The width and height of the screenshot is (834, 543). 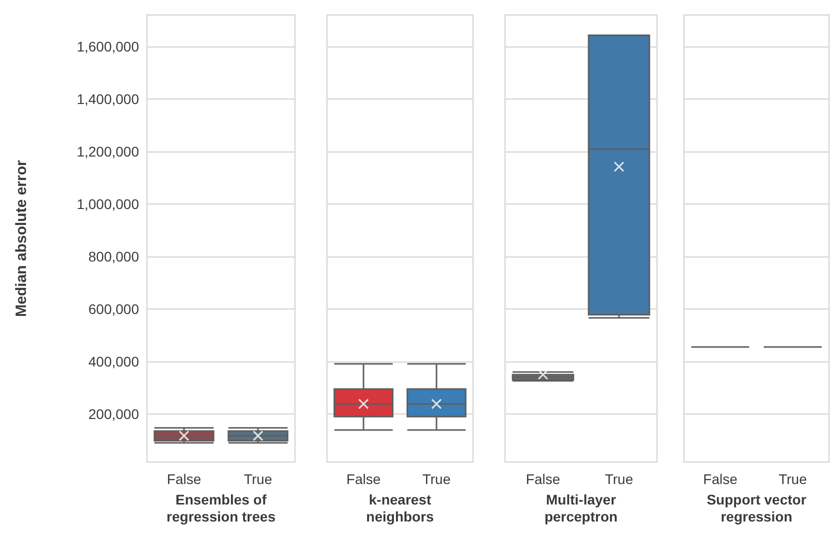 What do you see at coordinates (108, 46) in the screenshot?
I see `y-tick-label: 1,600,000` at bounding box center [108, 46].